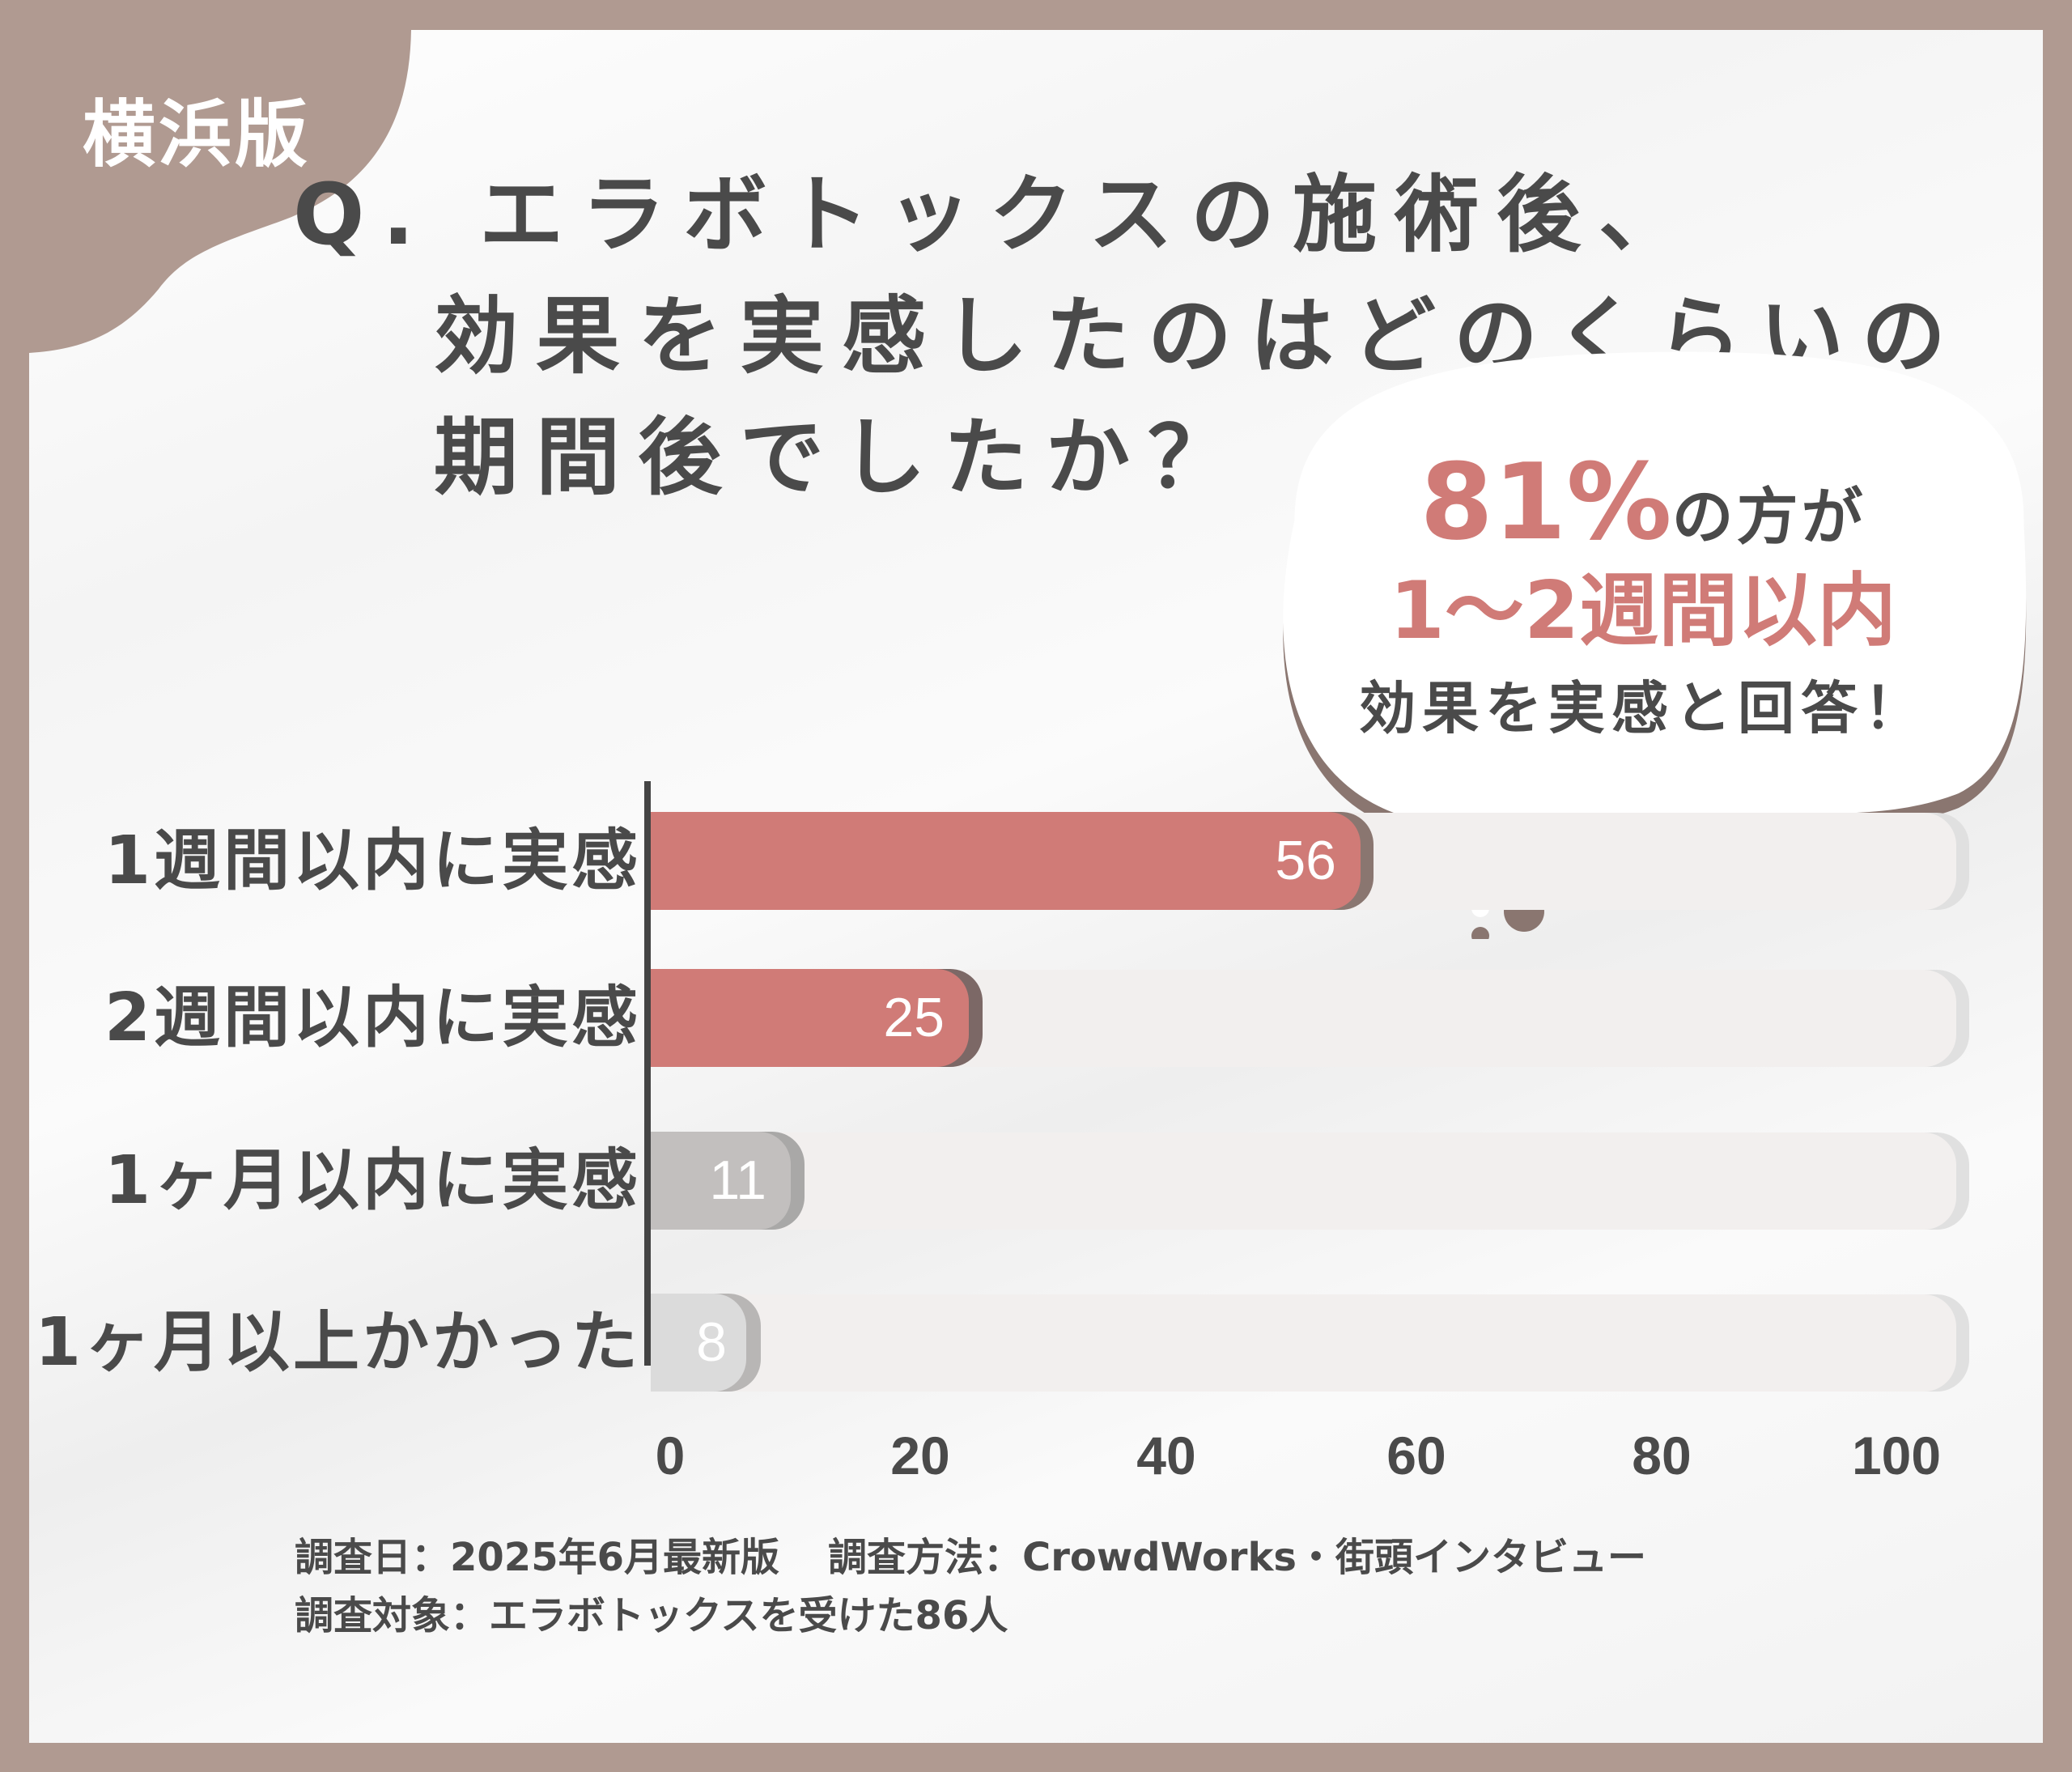 Image resolution: width=2072 pixels, height=1772 pixels. Describe the element at coordinates (1768, 517) in the screenshot. I see `callout-percent-suffix: の方が` at that location.